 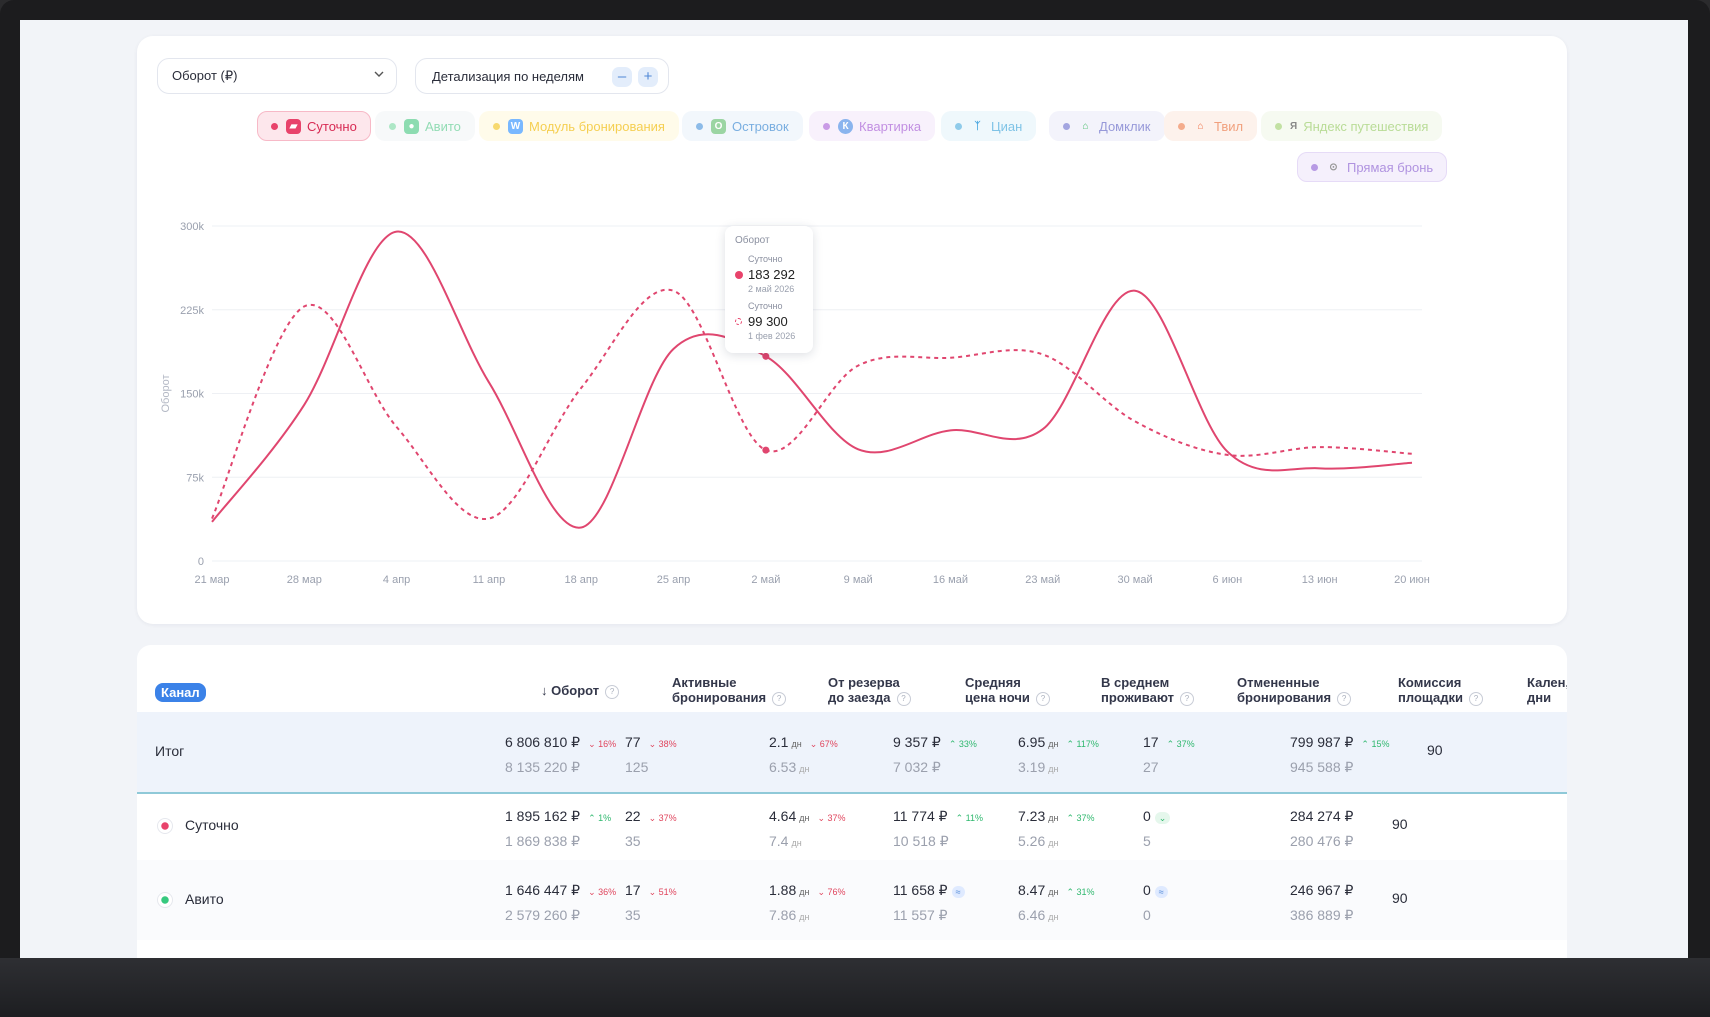 What do you see at coordinates (192, 311) in the screenshot?
I see `y-tick-label: 225k` at bounding box center [192, 311].